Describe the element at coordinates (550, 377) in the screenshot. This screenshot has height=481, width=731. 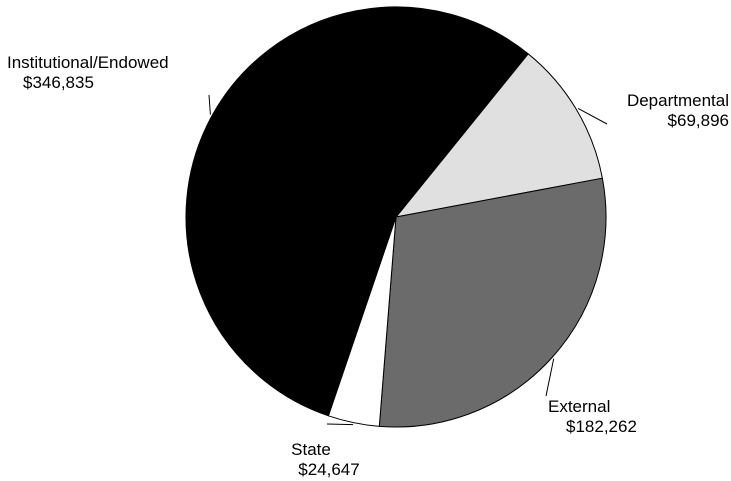
I see `leader-line-external` at that location.